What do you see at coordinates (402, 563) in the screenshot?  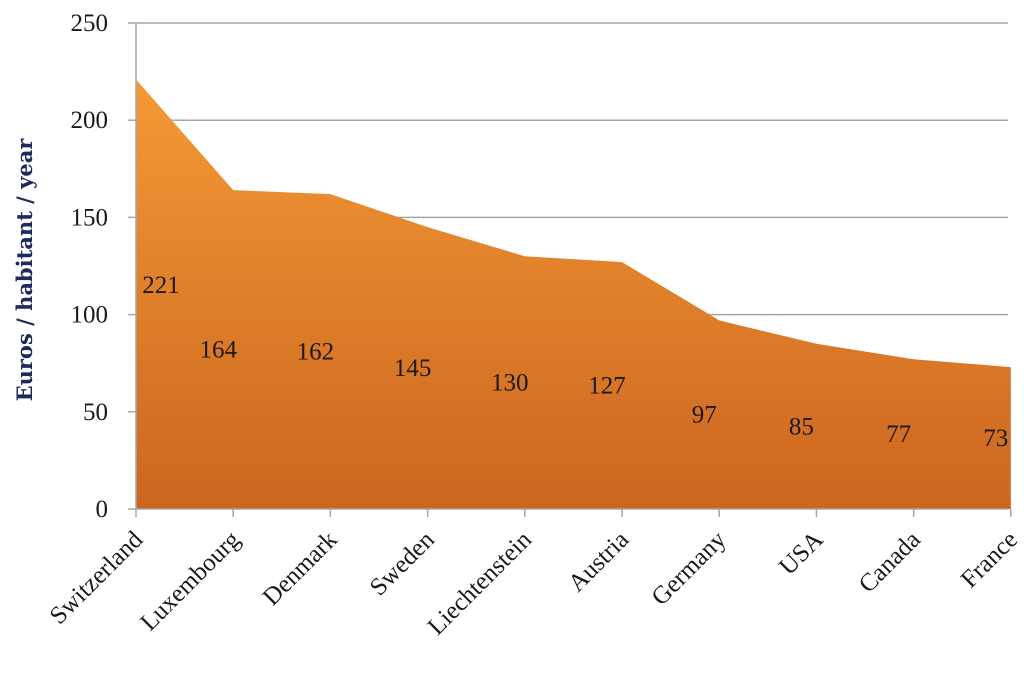 I see `x-tick-label-sweden: Sweden` at bounding box center [402, 563].